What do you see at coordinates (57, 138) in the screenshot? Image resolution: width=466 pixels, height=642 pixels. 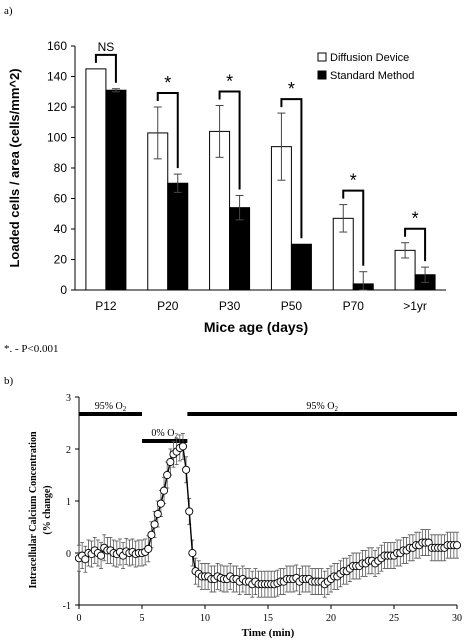 I see `y-tick-label: 100` at bounding box center [57, 138].